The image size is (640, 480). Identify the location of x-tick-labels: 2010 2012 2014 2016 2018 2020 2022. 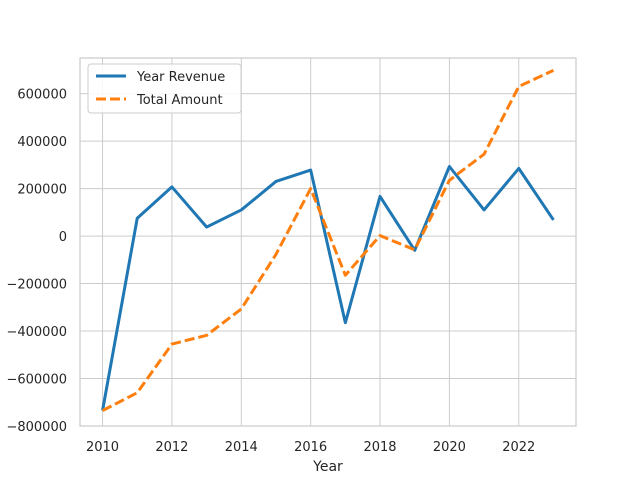
(310, 447).